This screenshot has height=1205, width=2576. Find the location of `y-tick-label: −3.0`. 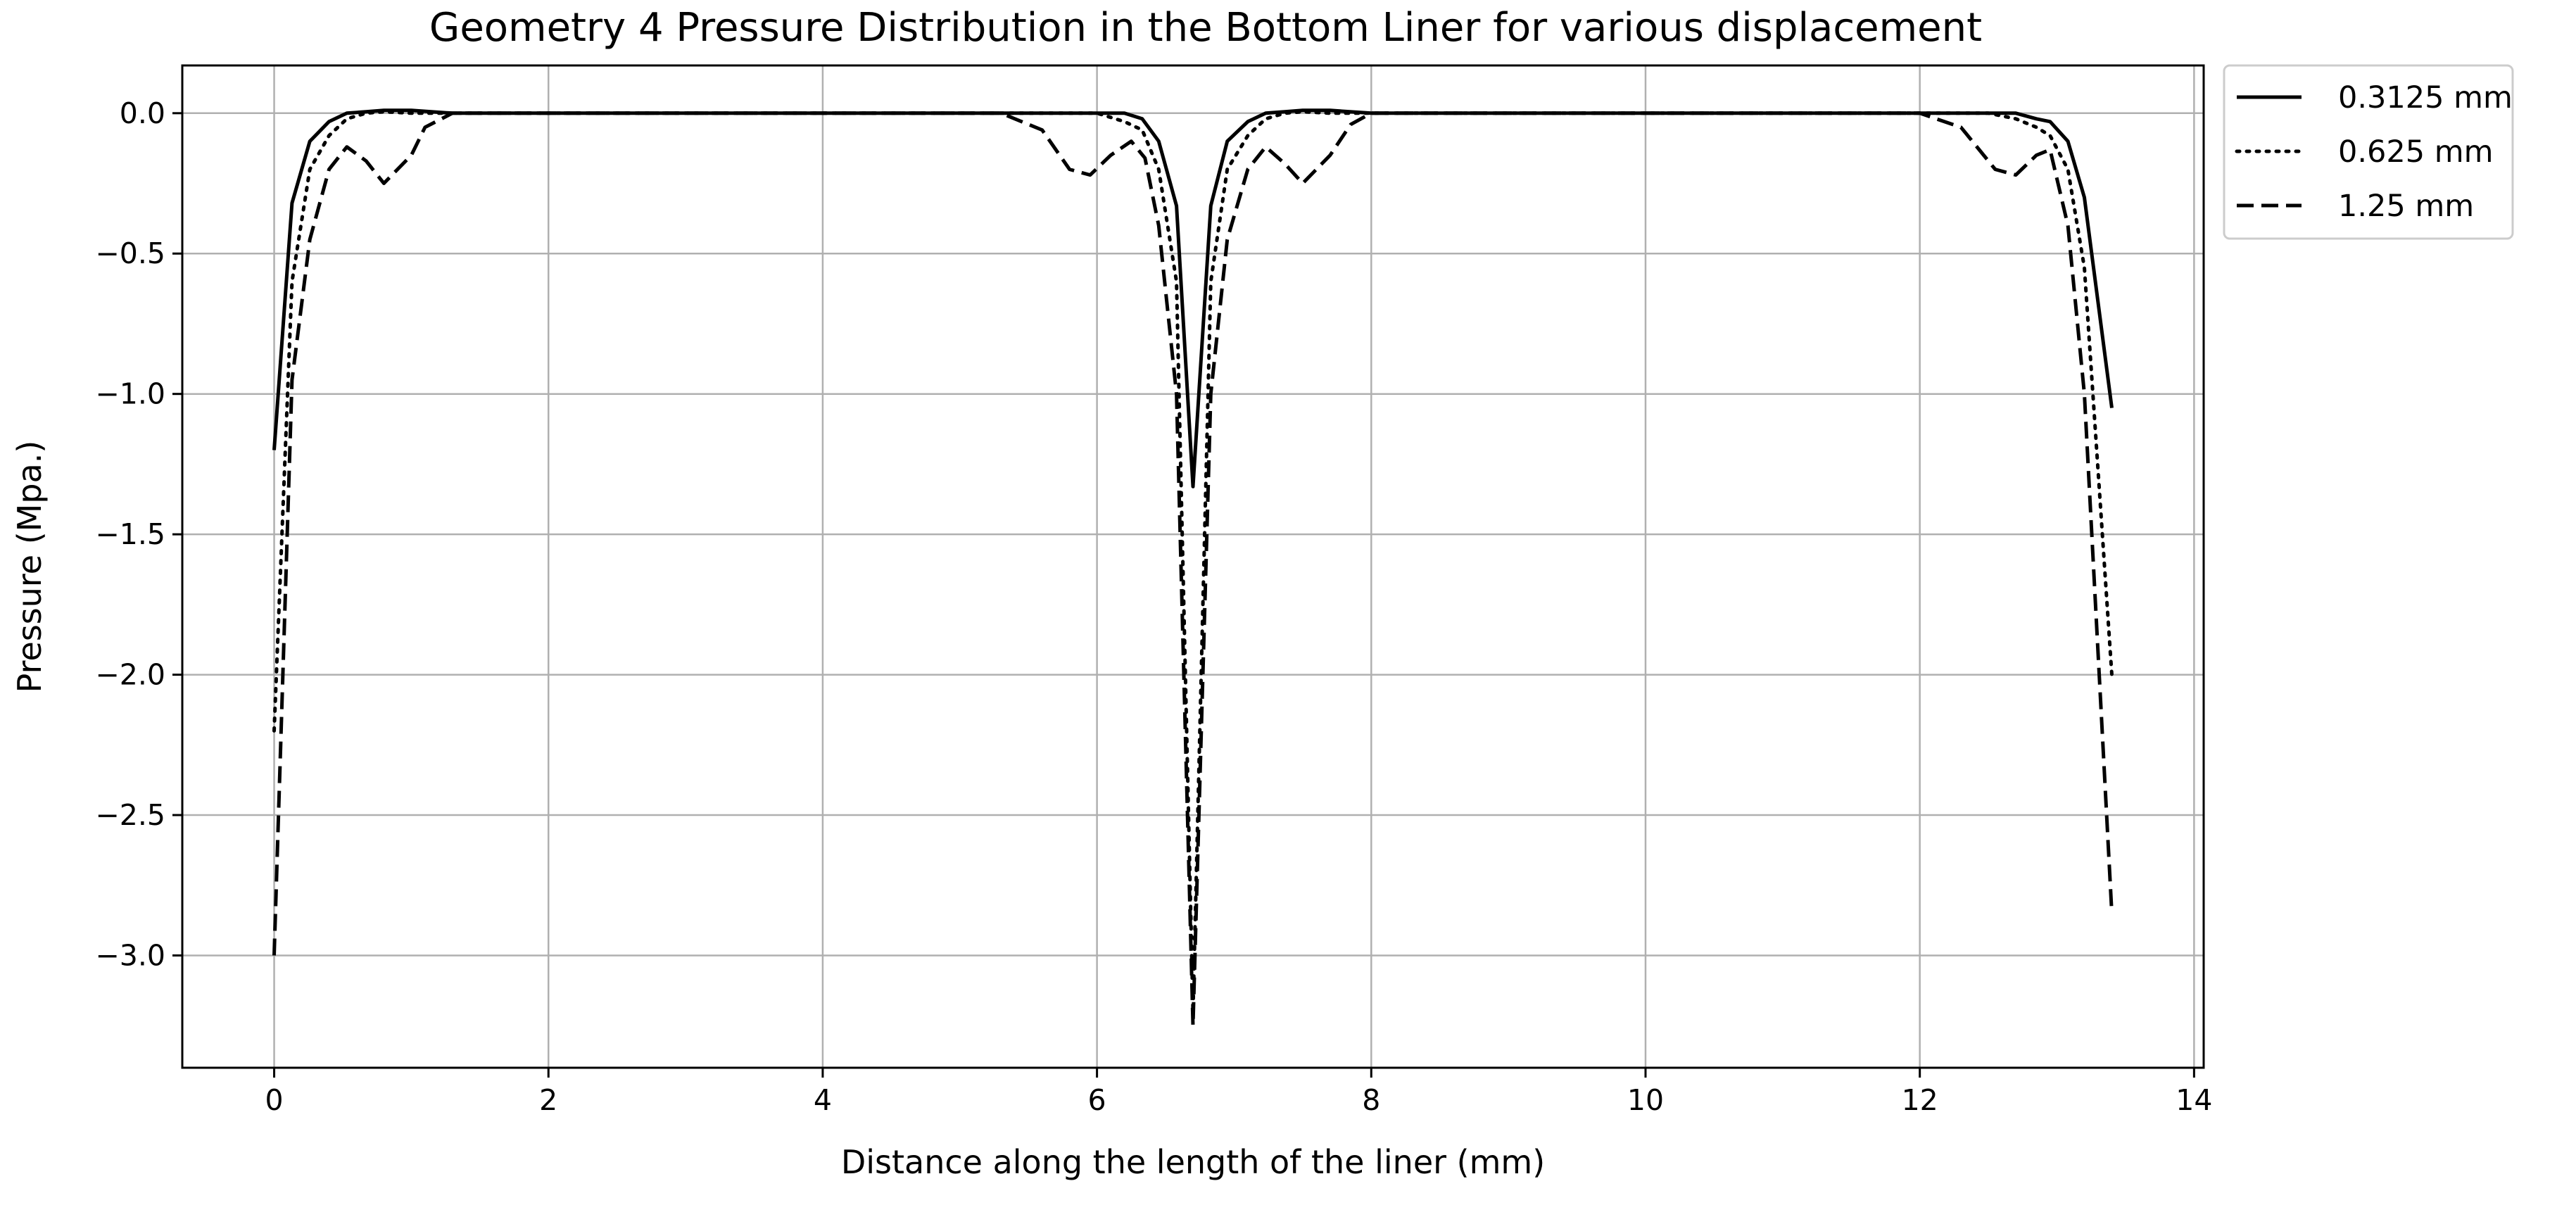

y-tick-label: −3.0 is located at coordinates (130, 955).